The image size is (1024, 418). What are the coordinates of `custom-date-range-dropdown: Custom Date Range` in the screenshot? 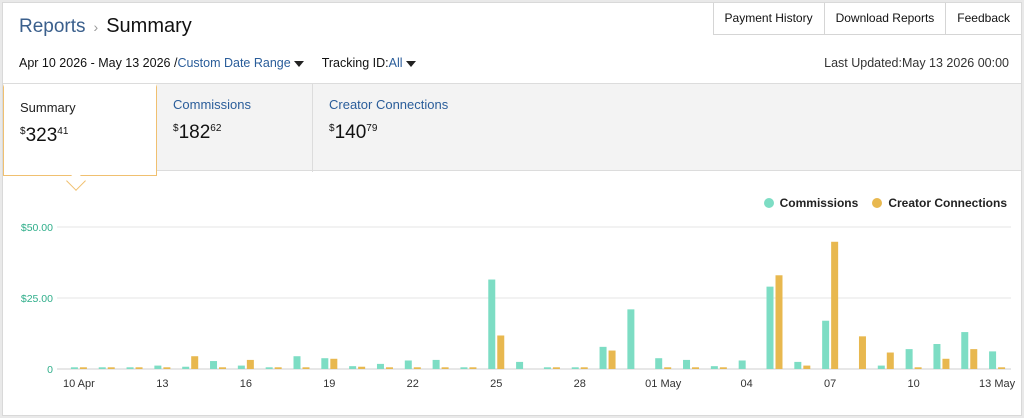 It's located at (240, 63).